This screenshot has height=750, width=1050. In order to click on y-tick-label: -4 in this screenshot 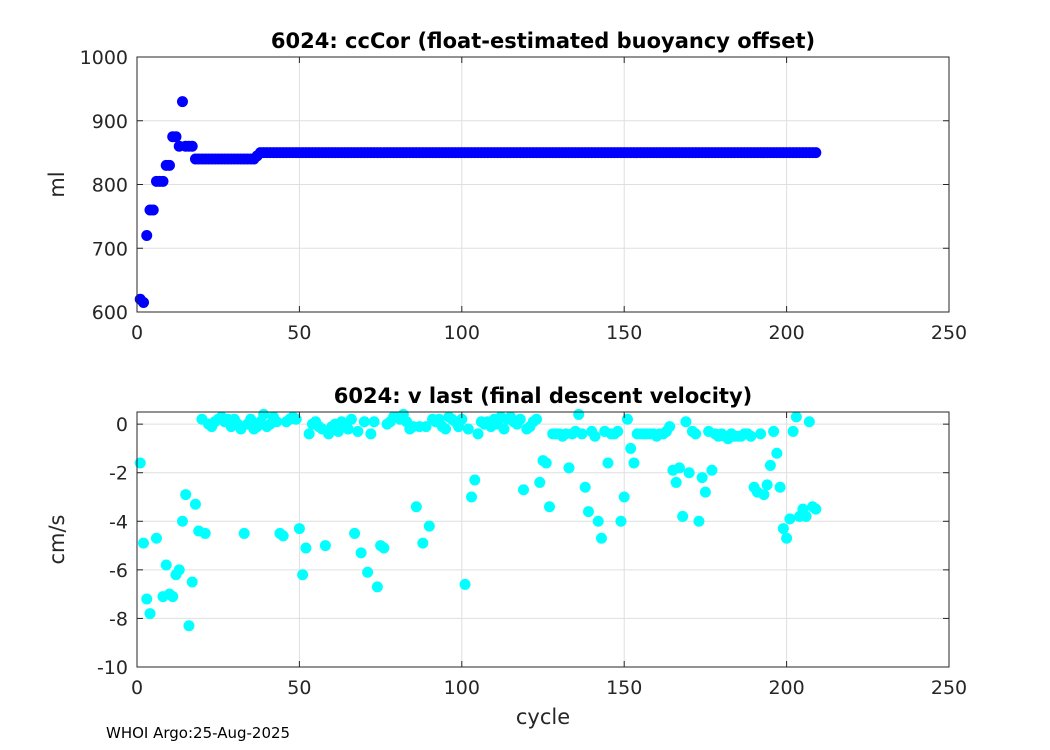, I will do `click(118, 522)`.